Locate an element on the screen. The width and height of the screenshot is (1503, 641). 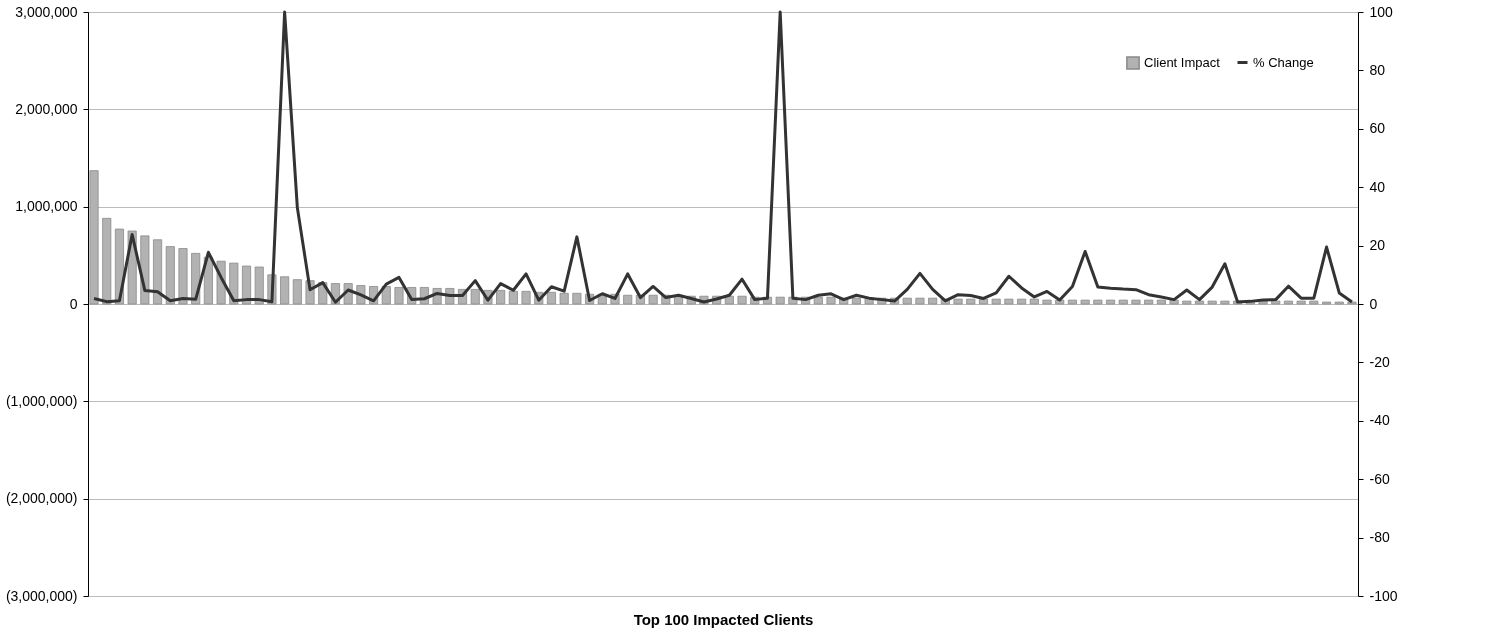
y-tick-label: (1,000,000) is located at coordinates (41, 400).